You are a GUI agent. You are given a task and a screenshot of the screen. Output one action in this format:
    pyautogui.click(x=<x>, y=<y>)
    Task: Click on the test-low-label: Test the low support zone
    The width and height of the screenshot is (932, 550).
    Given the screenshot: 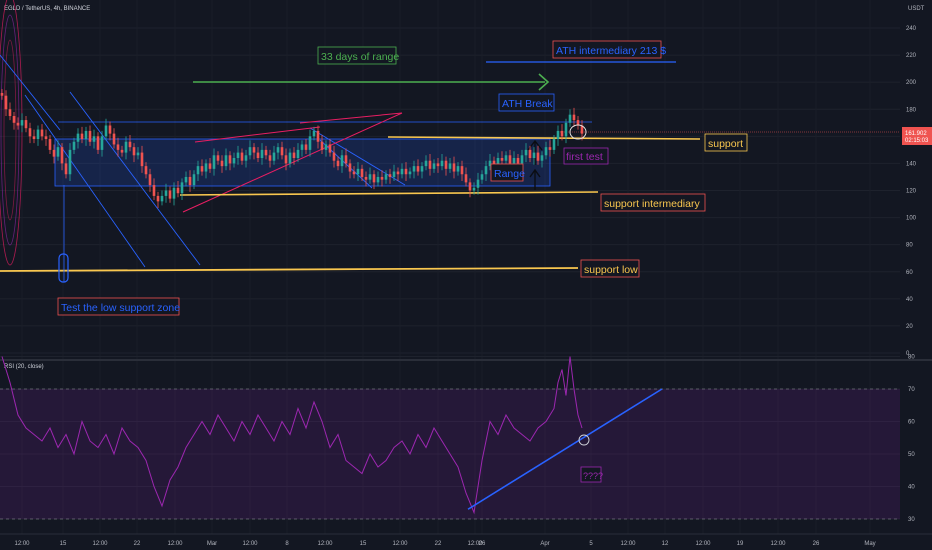 What is the action you would take?
    pyautogui.click(x=120, y=308)
    